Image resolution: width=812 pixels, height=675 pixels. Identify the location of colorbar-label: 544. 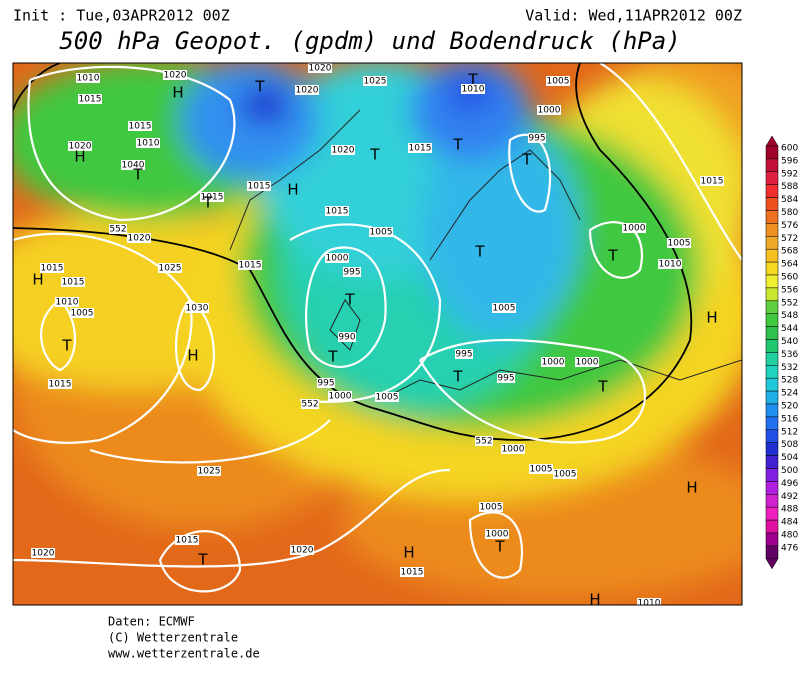
(789, 329).